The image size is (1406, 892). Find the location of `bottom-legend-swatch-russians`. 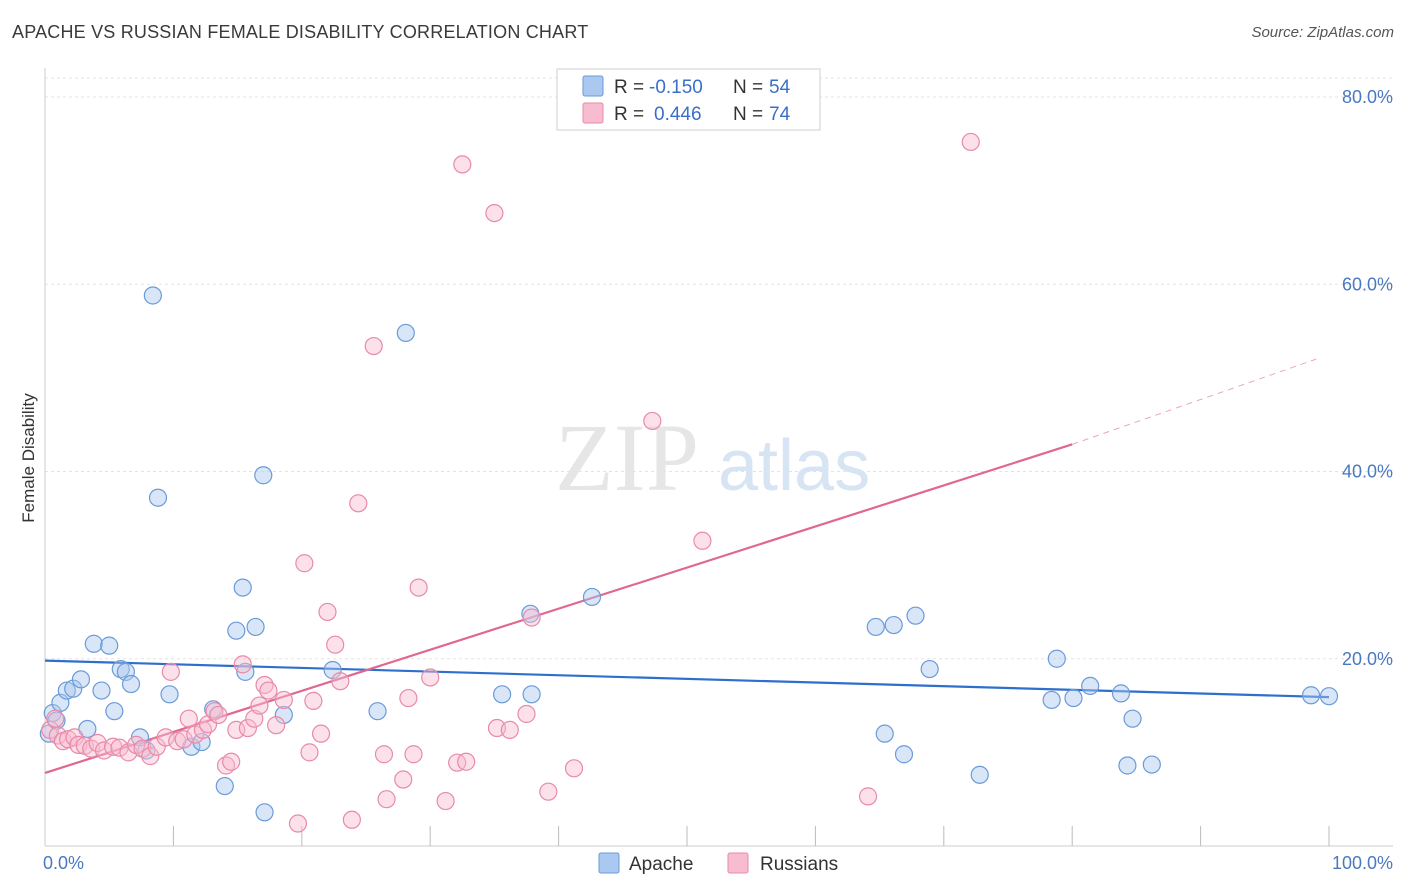

bottom-legend-swatch-russians is located at coordinates (738, 863).